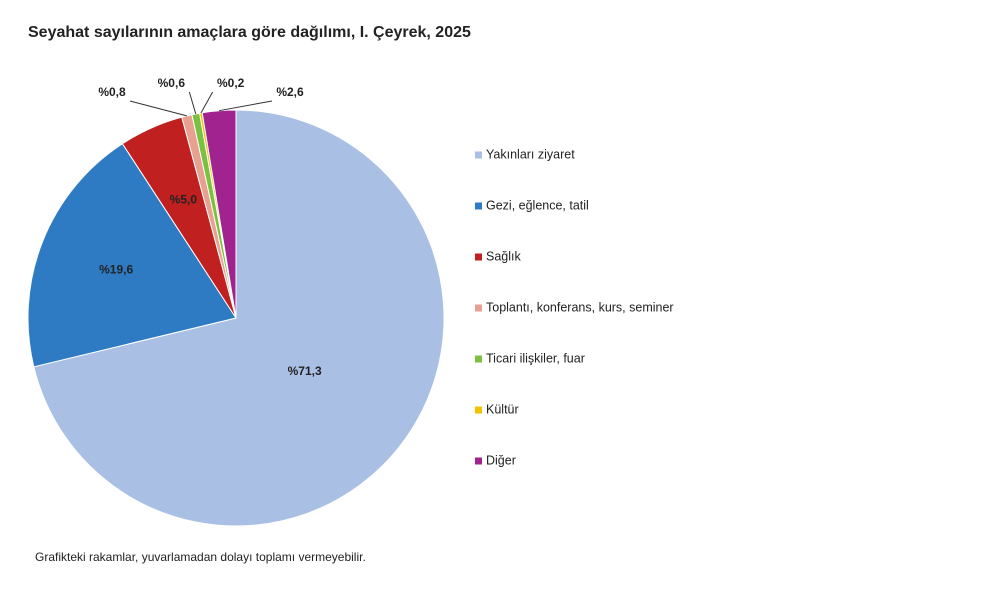 This screenshot has height=600, width=1000. I want to click on data-label: %0,6, so click(172, 83).